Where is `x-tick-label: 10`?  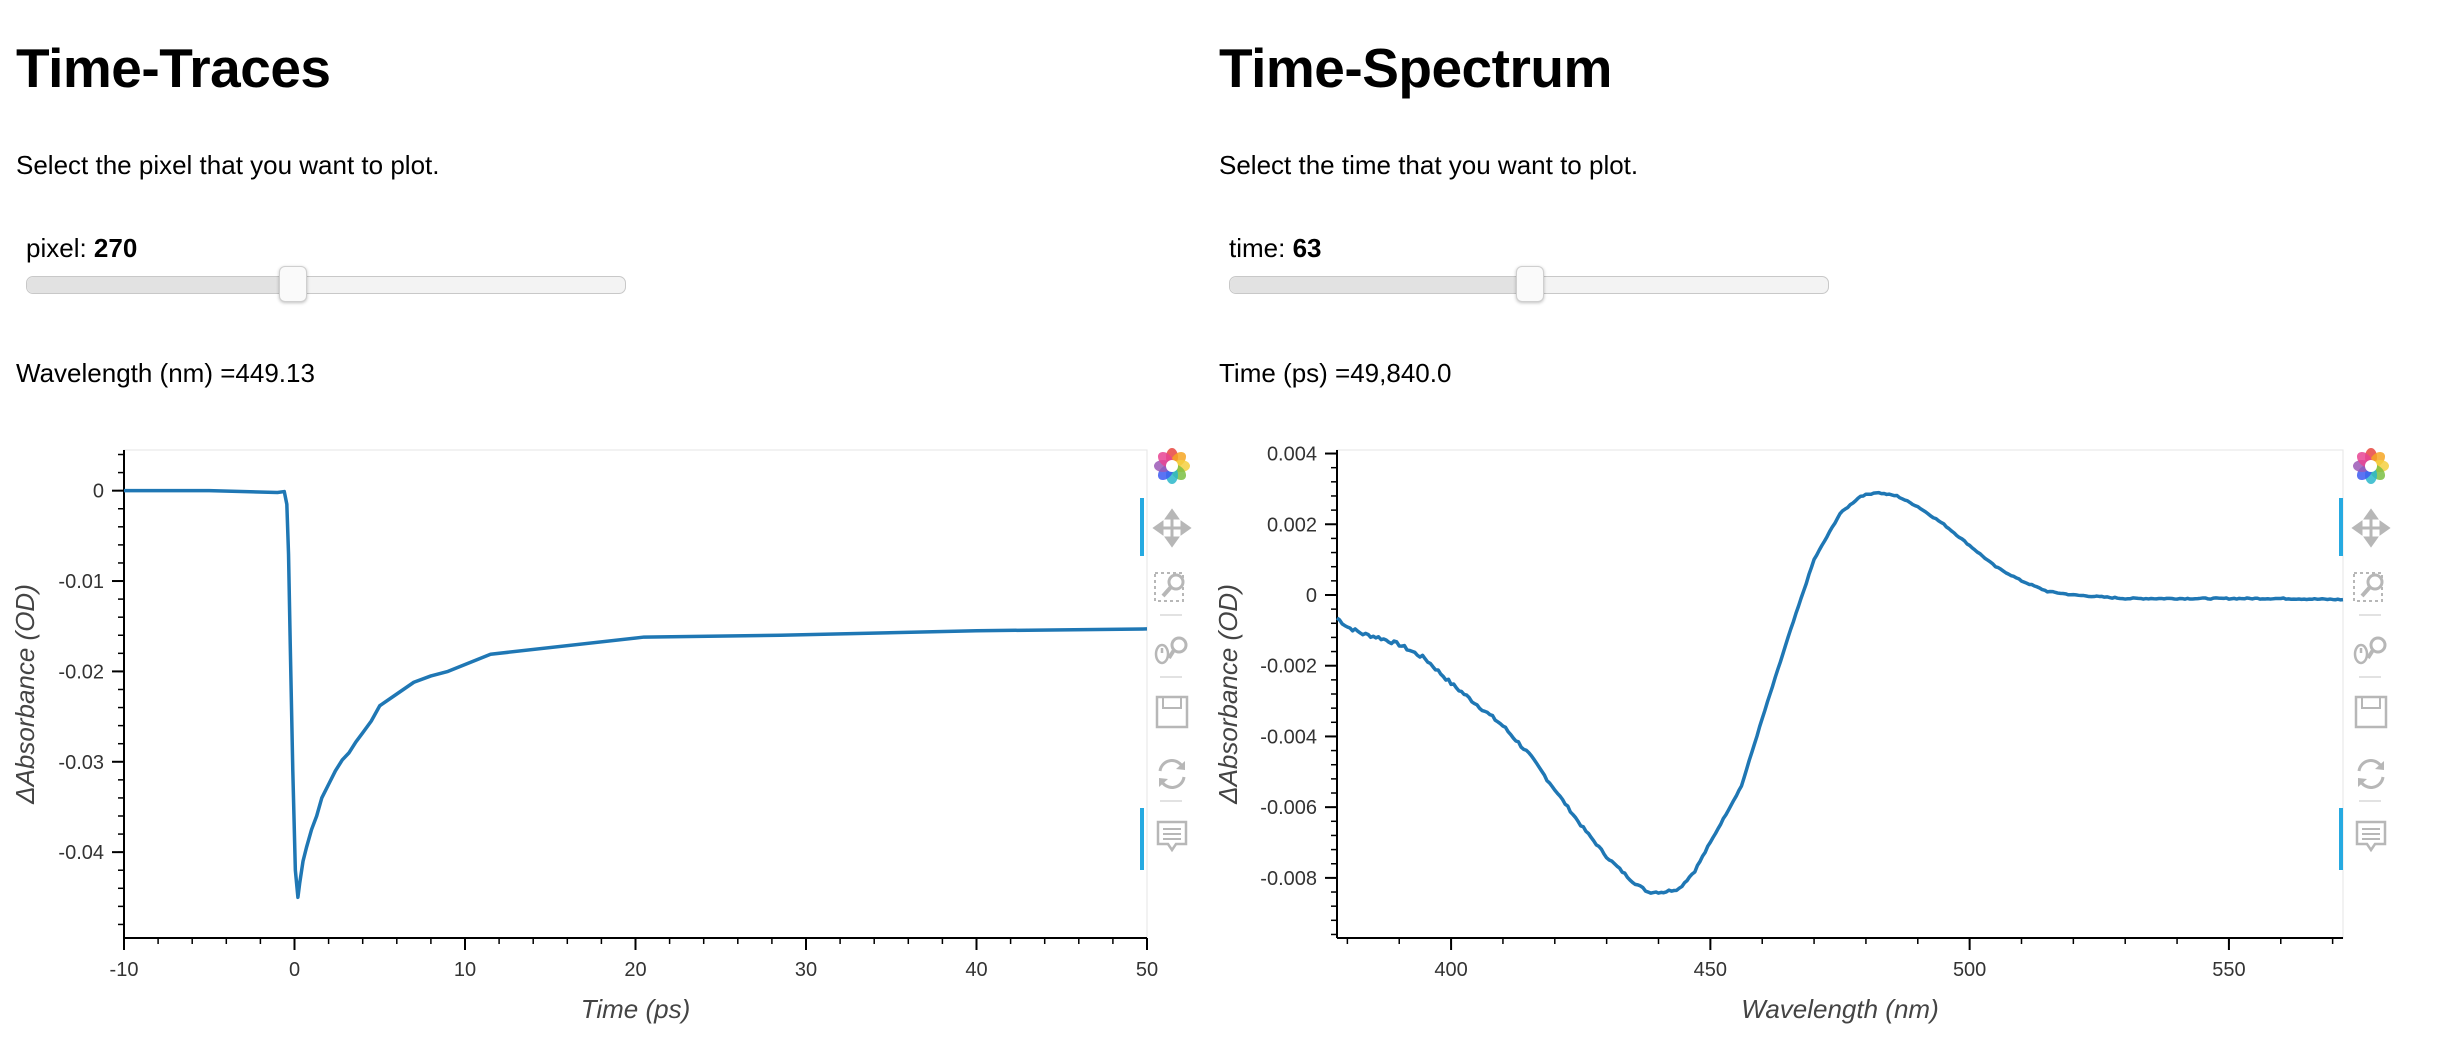
x-tick-label: 10 is located at coordinates (465, 970).